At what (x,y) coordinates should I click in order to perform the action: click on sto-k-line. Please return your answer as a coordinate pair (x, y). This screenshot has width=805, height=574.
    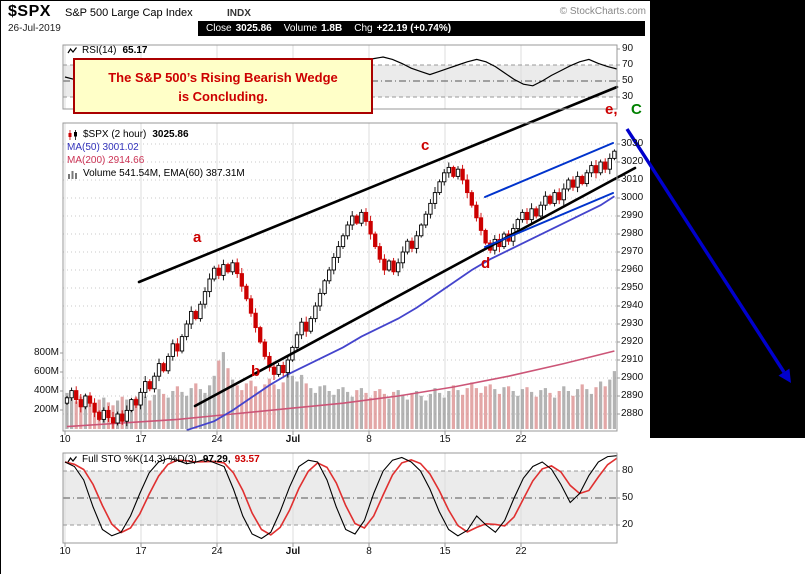
    Looking at the image, I should click on (341, 497).